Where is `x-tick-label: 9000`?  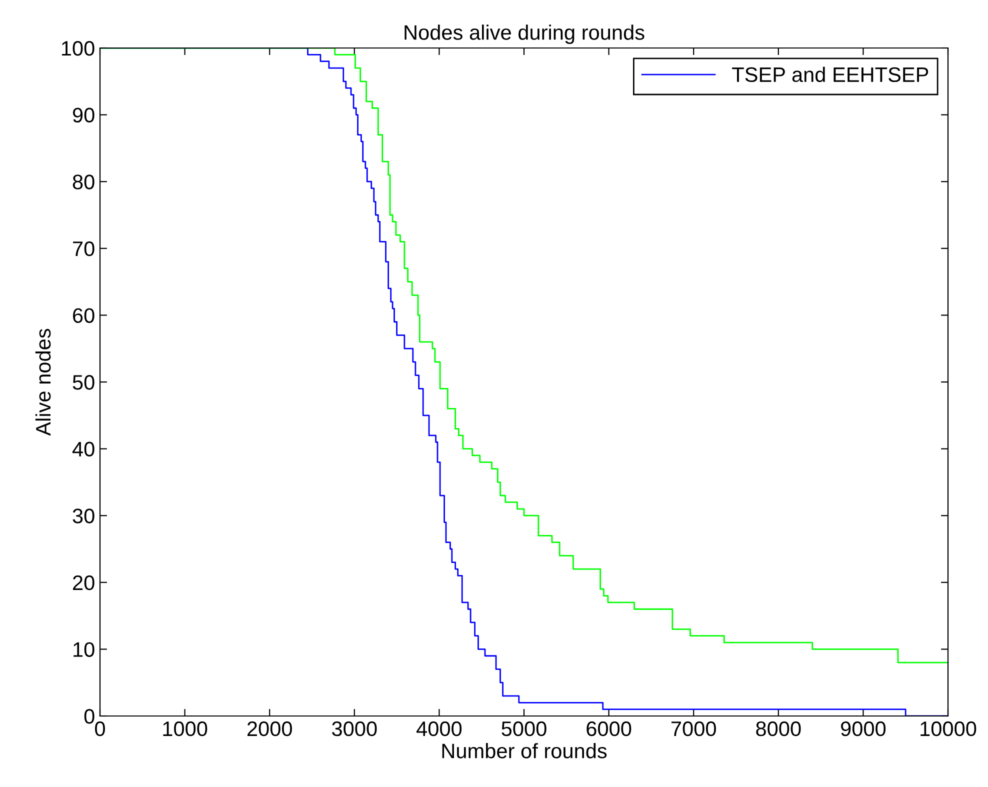
x-tick-label: 9000 is located at coordinates (863, 728).